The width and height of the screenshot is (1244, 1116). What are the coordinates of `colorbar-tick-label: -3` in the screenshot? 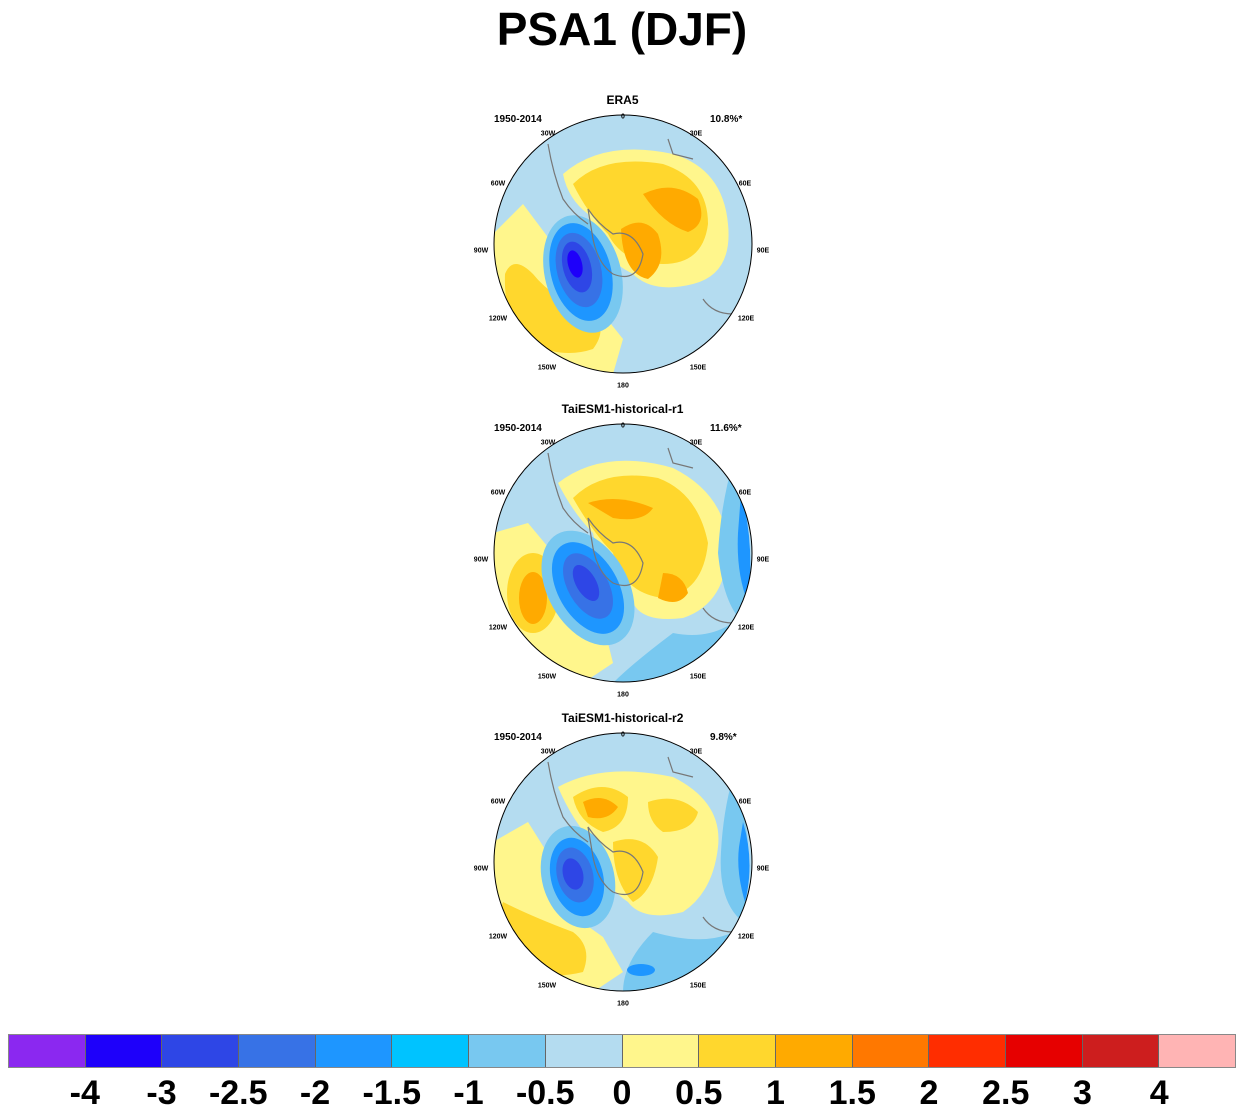 It's located at (161, 1093).